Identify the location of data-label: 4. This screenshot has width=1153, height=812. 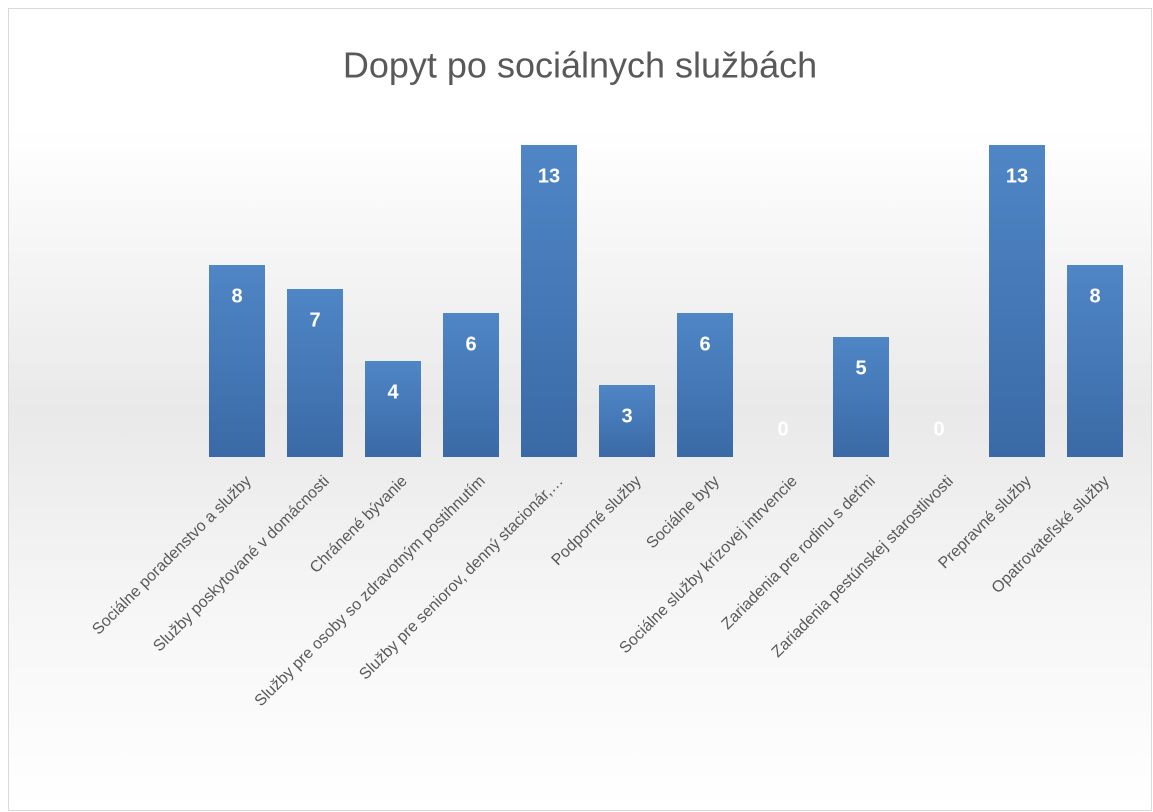
(393, 392).